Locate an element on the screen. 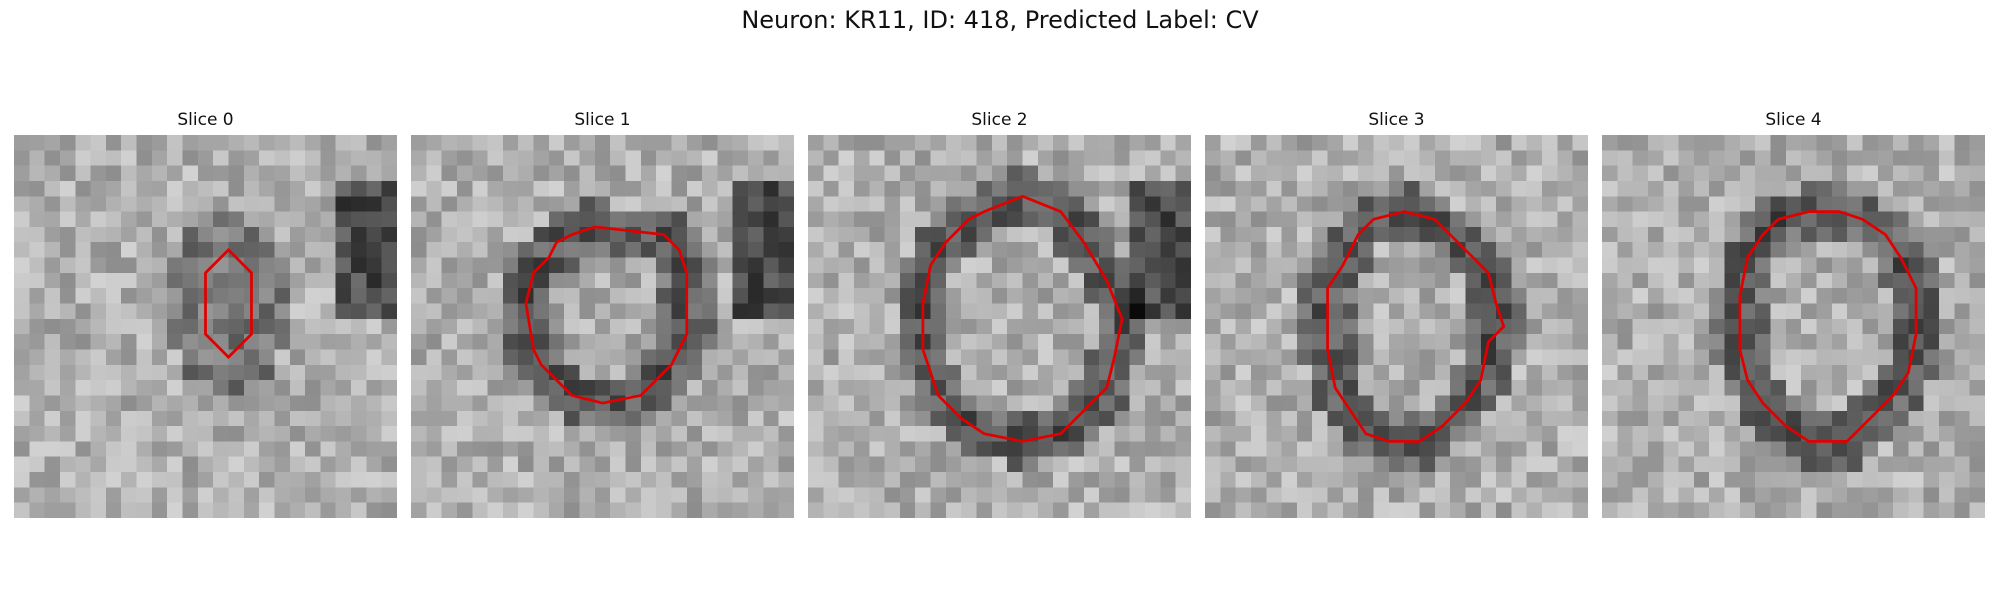  slice-panel-2: Slice 2 is located at coordinates (999, 311).